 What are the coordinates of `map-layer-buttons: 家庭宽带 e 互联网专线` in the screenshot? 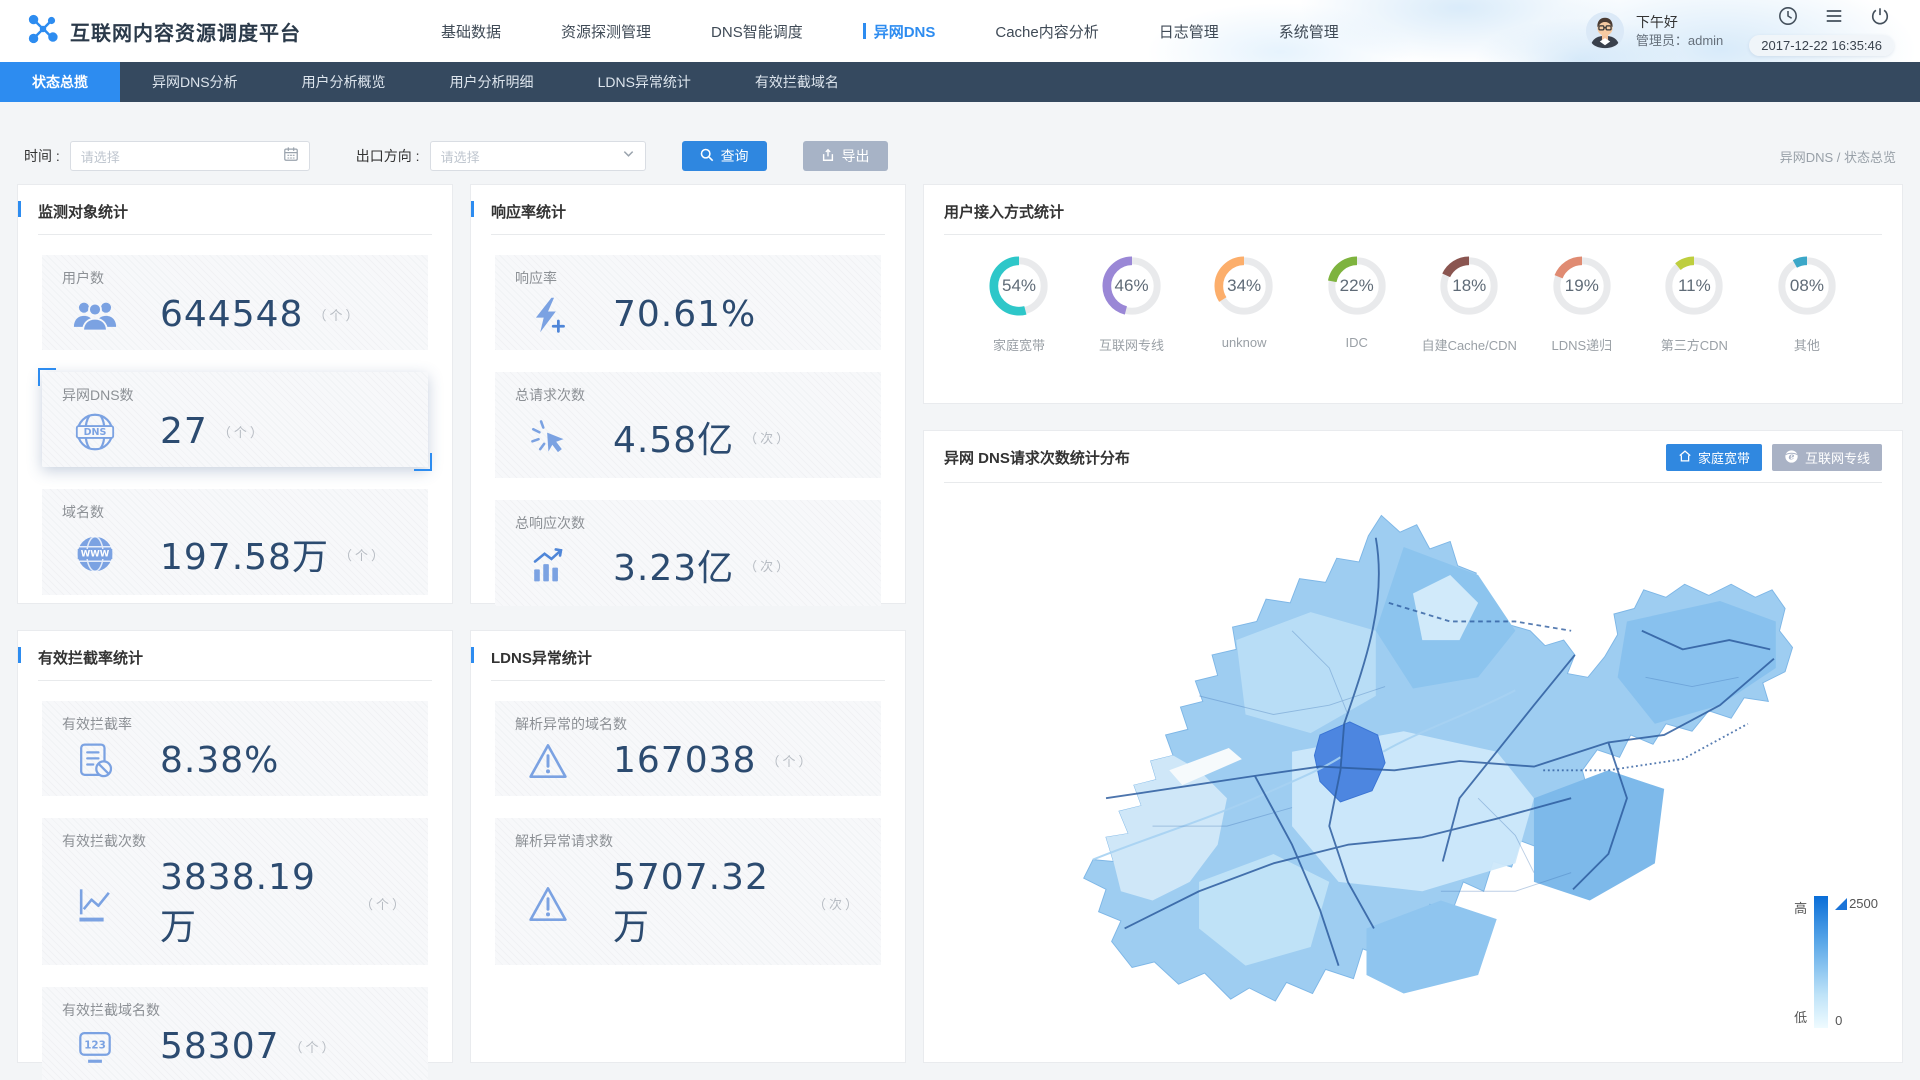 It's located at (1773, 457).